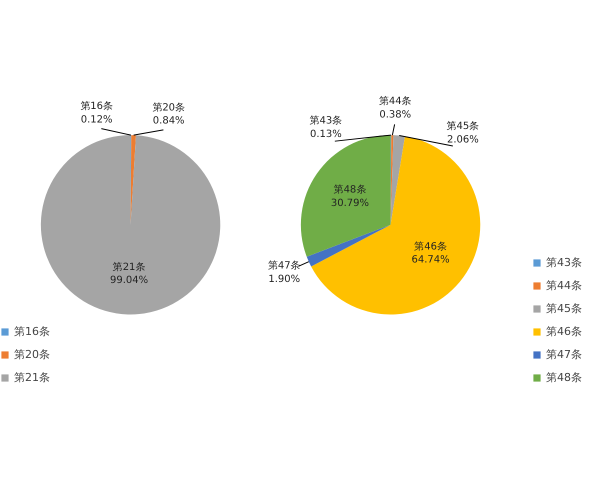 The width and height of the screenshot is (600, 480). I want to click on slice-label: 第43条, so click(326, 120).